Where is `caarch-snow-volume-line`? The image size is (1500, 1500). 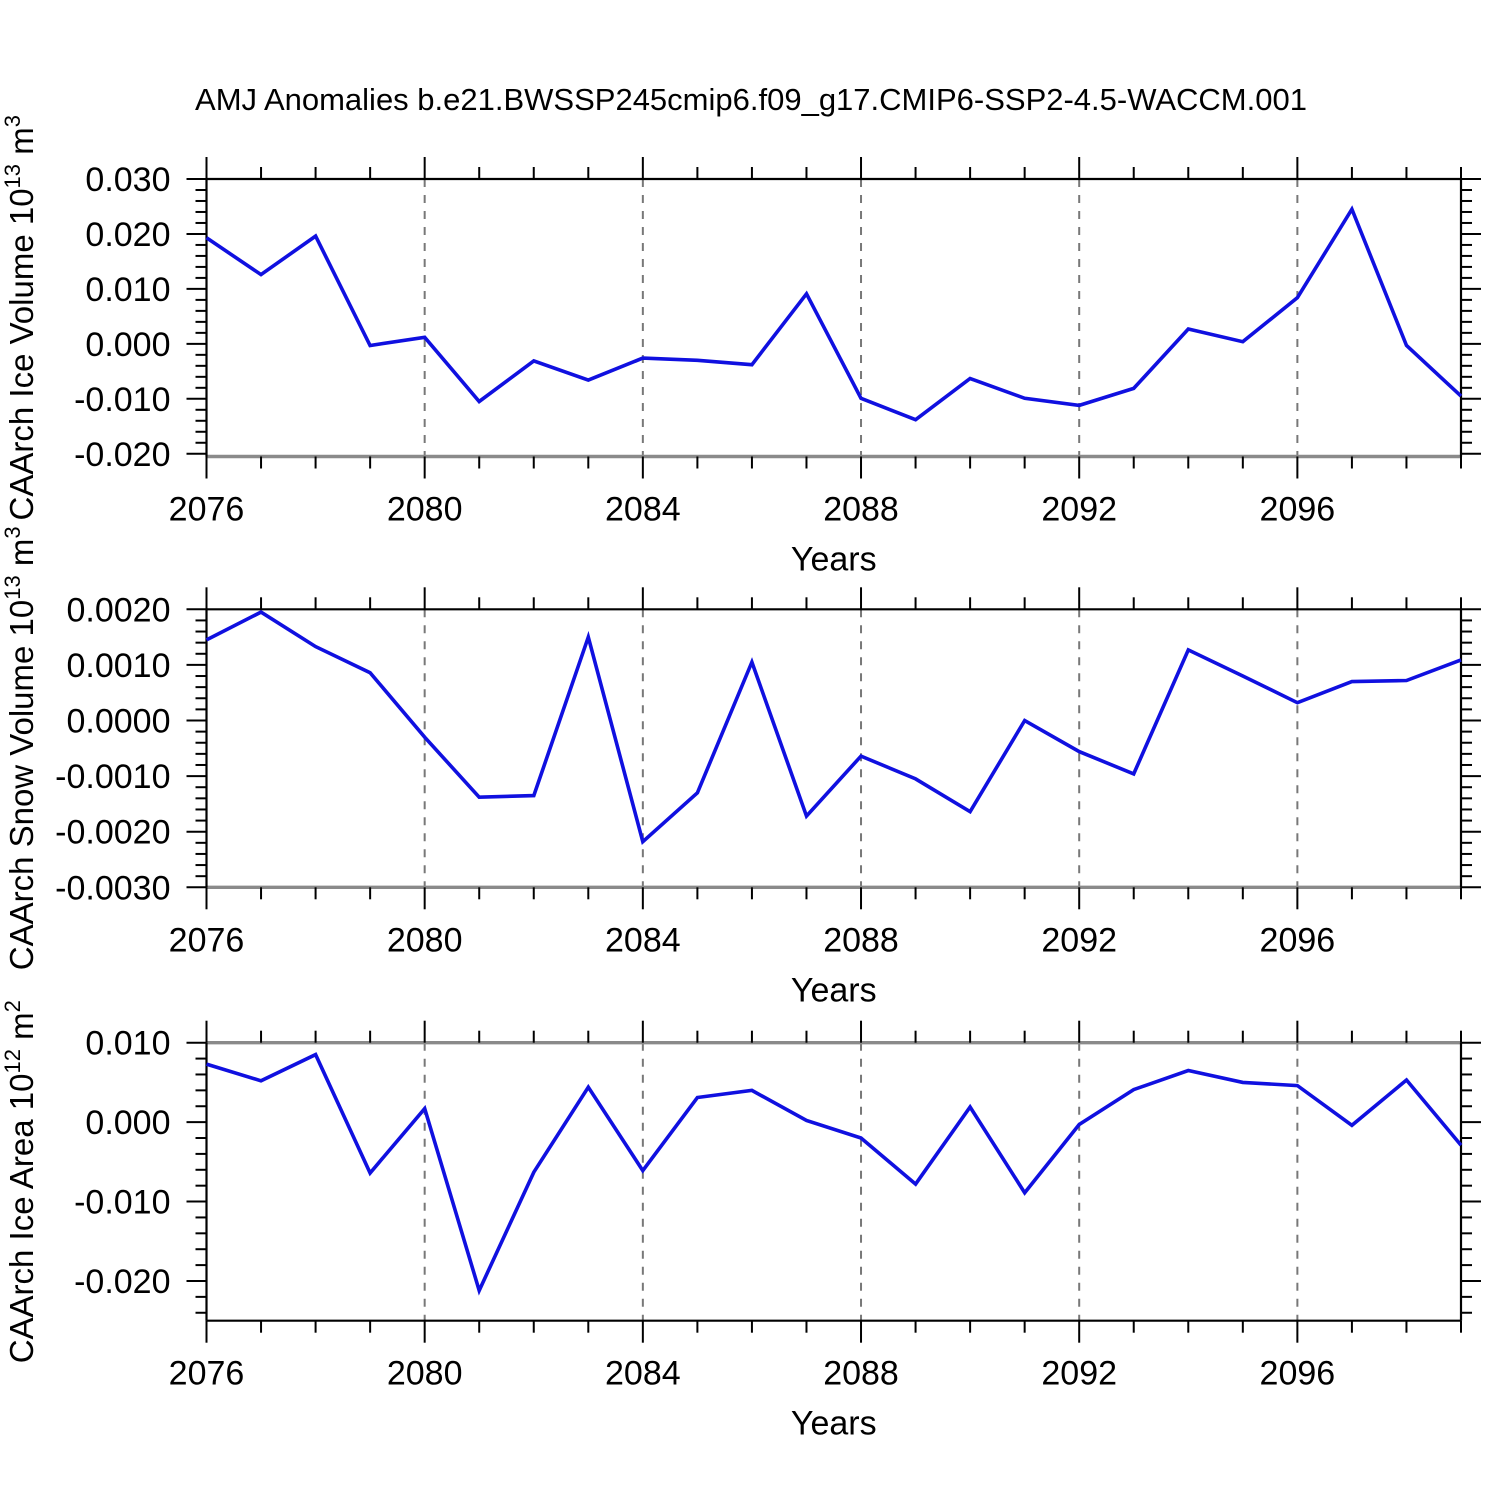
caarch-snow-volume-line is located at coordinates (833, 727).